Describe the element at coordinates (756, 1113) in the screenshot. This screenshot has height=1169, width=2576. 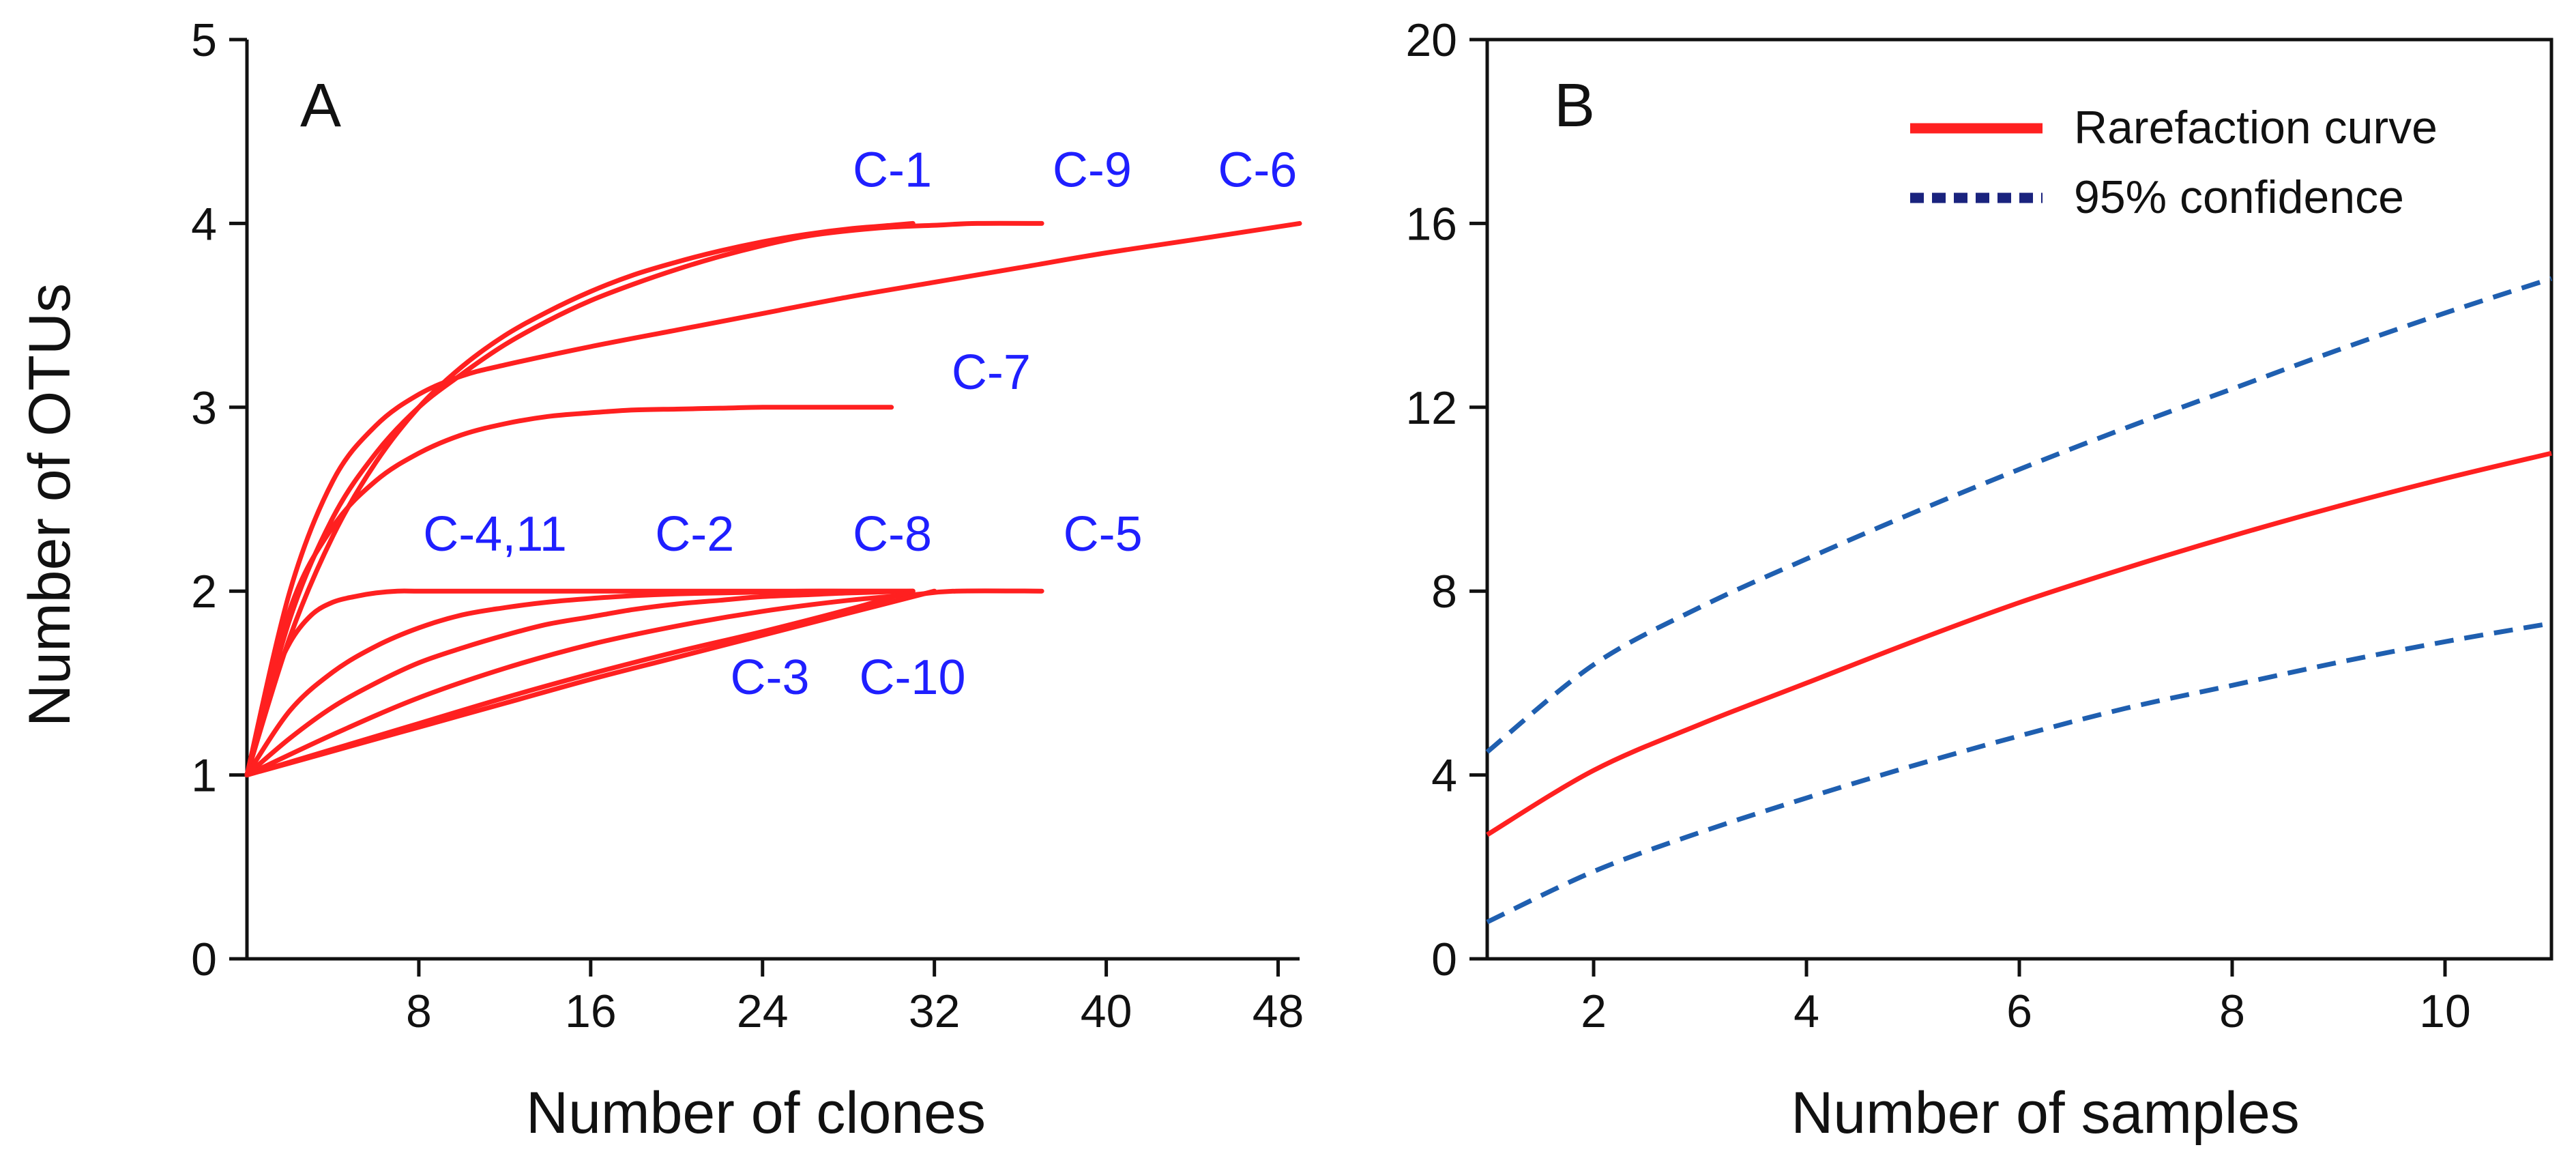
I see `panel-a-x-axis-label: Number of clones` at that location.